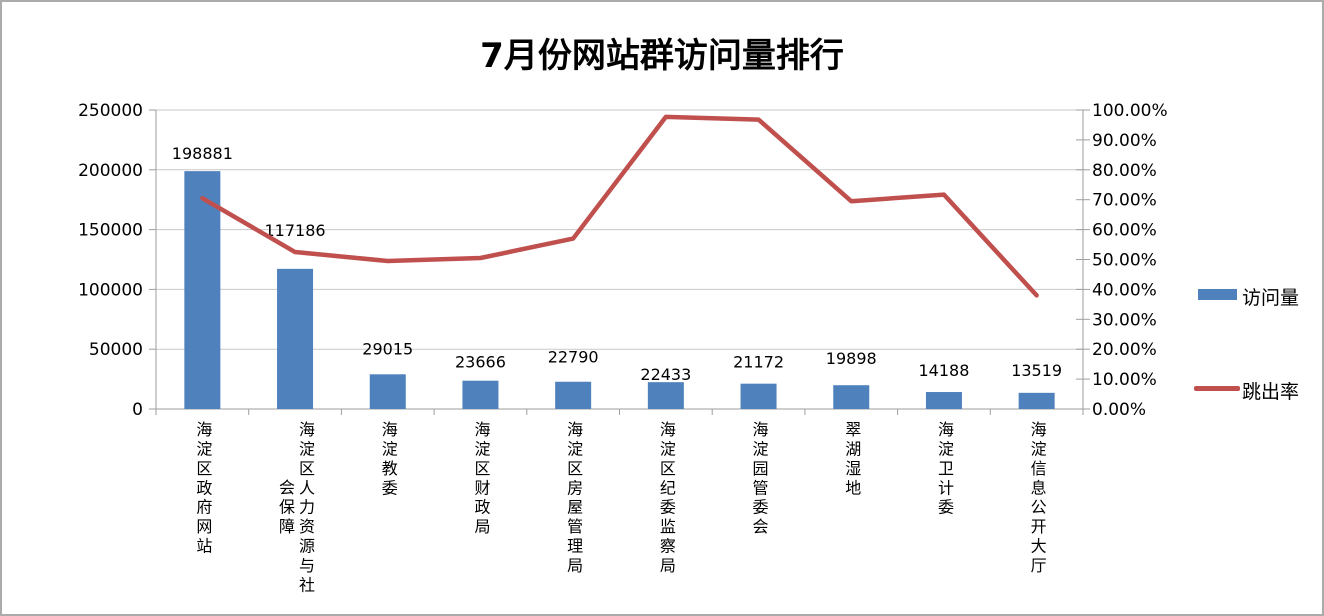 The width and height of the screenshot is (1324, 616). I want to click on right-axis-tick-label: 100.00%, so click(1130, 111).